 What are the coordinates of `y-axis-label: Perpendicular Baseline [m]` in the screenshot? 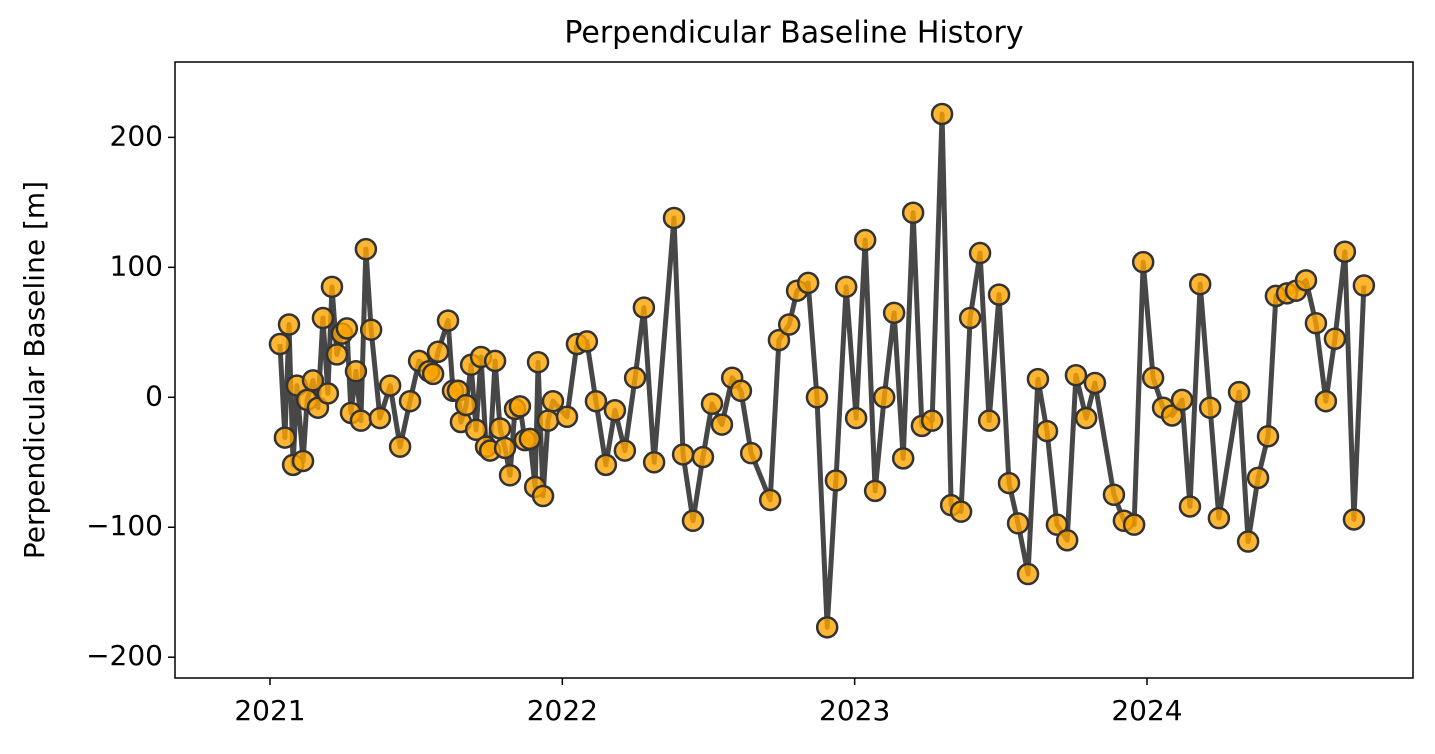 It's located at (34, 370).